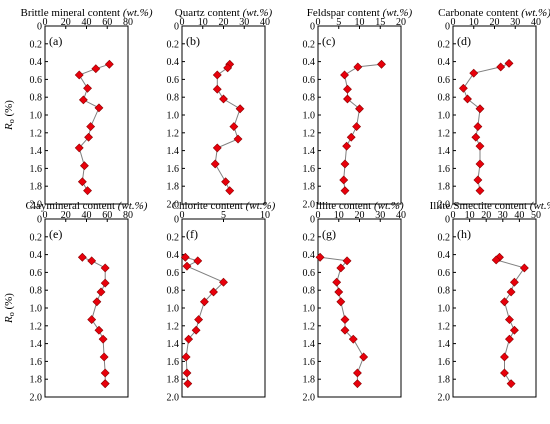  I want to click on panel-title: Feldspar content (wt.%), so click(360, 13).